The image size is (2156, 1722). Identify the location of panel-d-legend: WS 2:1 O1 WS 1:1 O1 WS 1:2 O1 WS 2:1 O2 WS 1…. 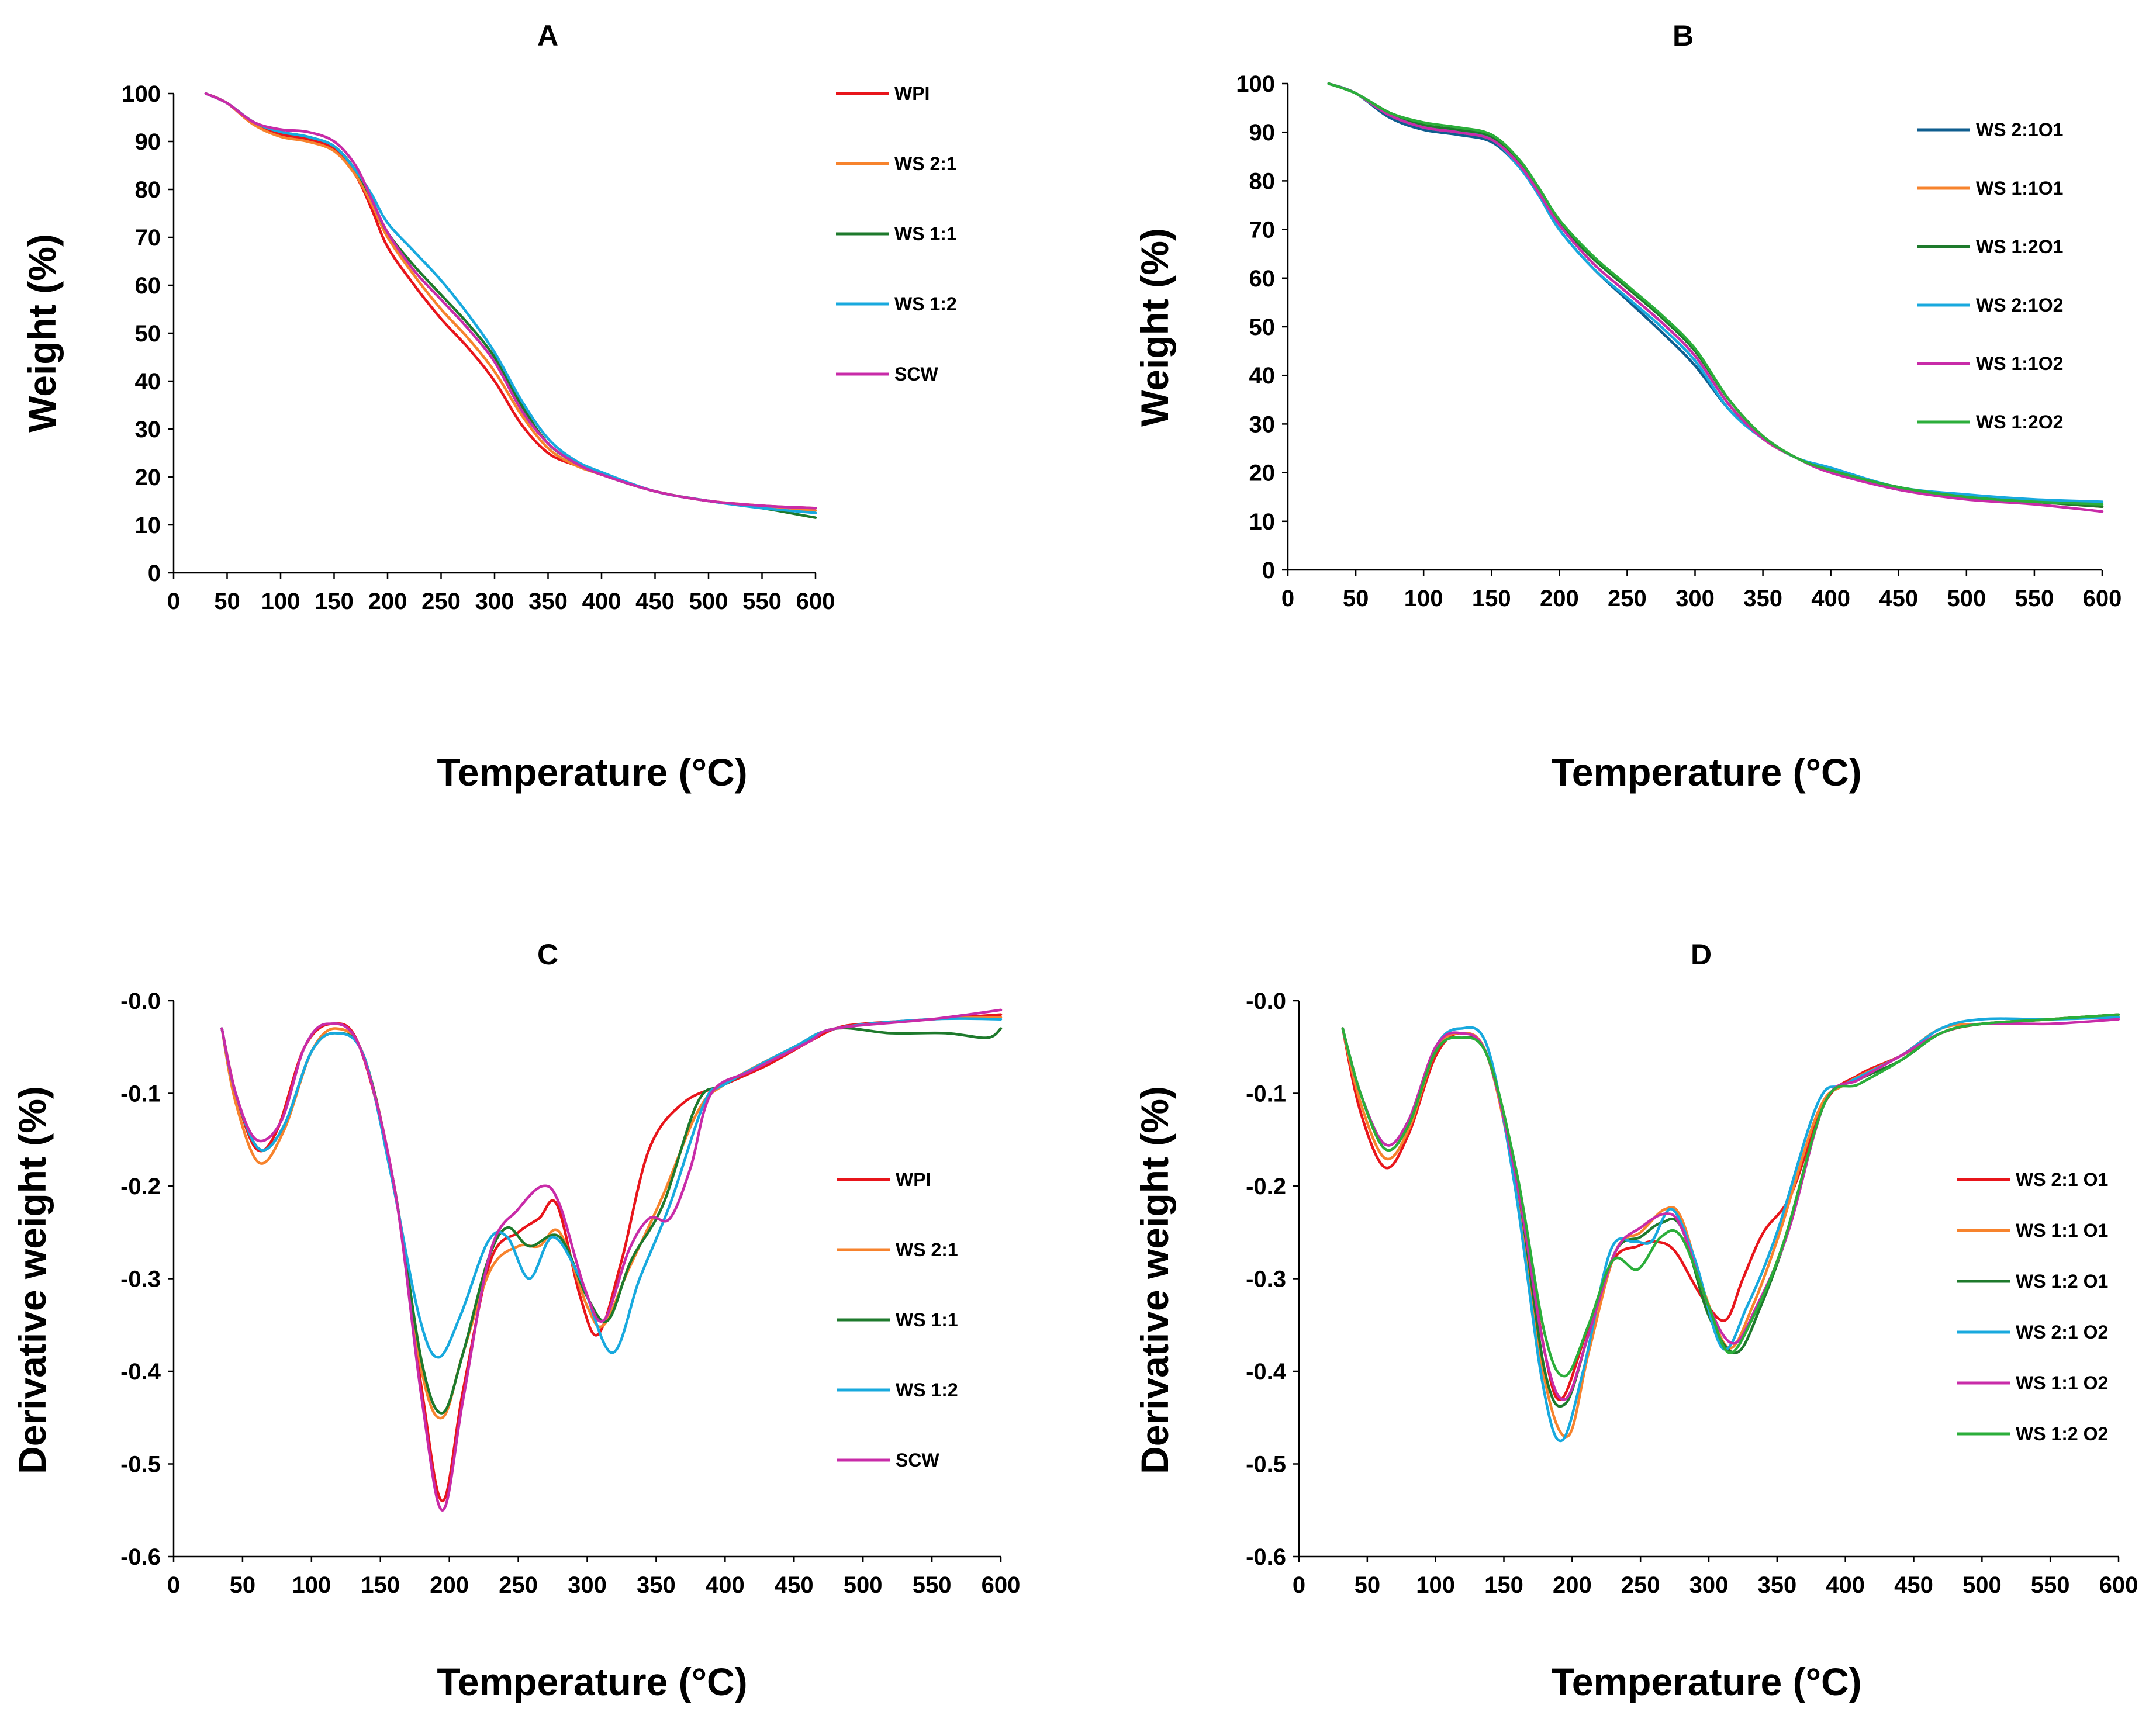
(2033, 1306).